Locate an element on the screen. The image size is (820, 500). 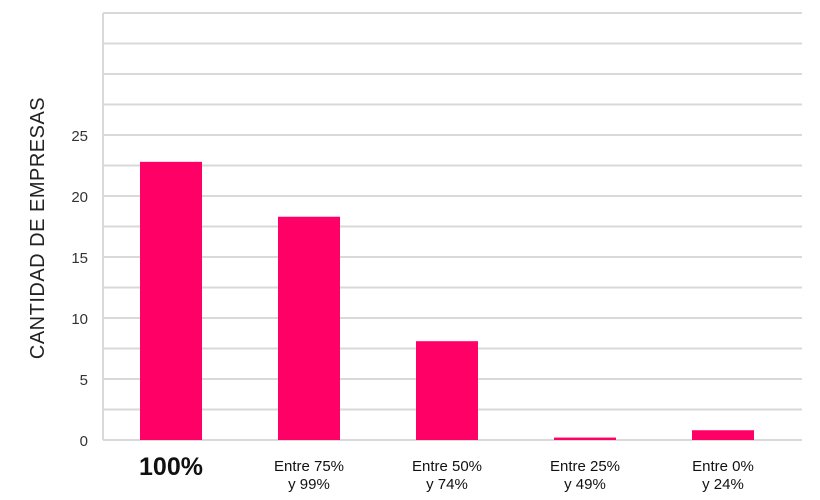
y-tick-label: 10 is located at coordinates (79, 319).